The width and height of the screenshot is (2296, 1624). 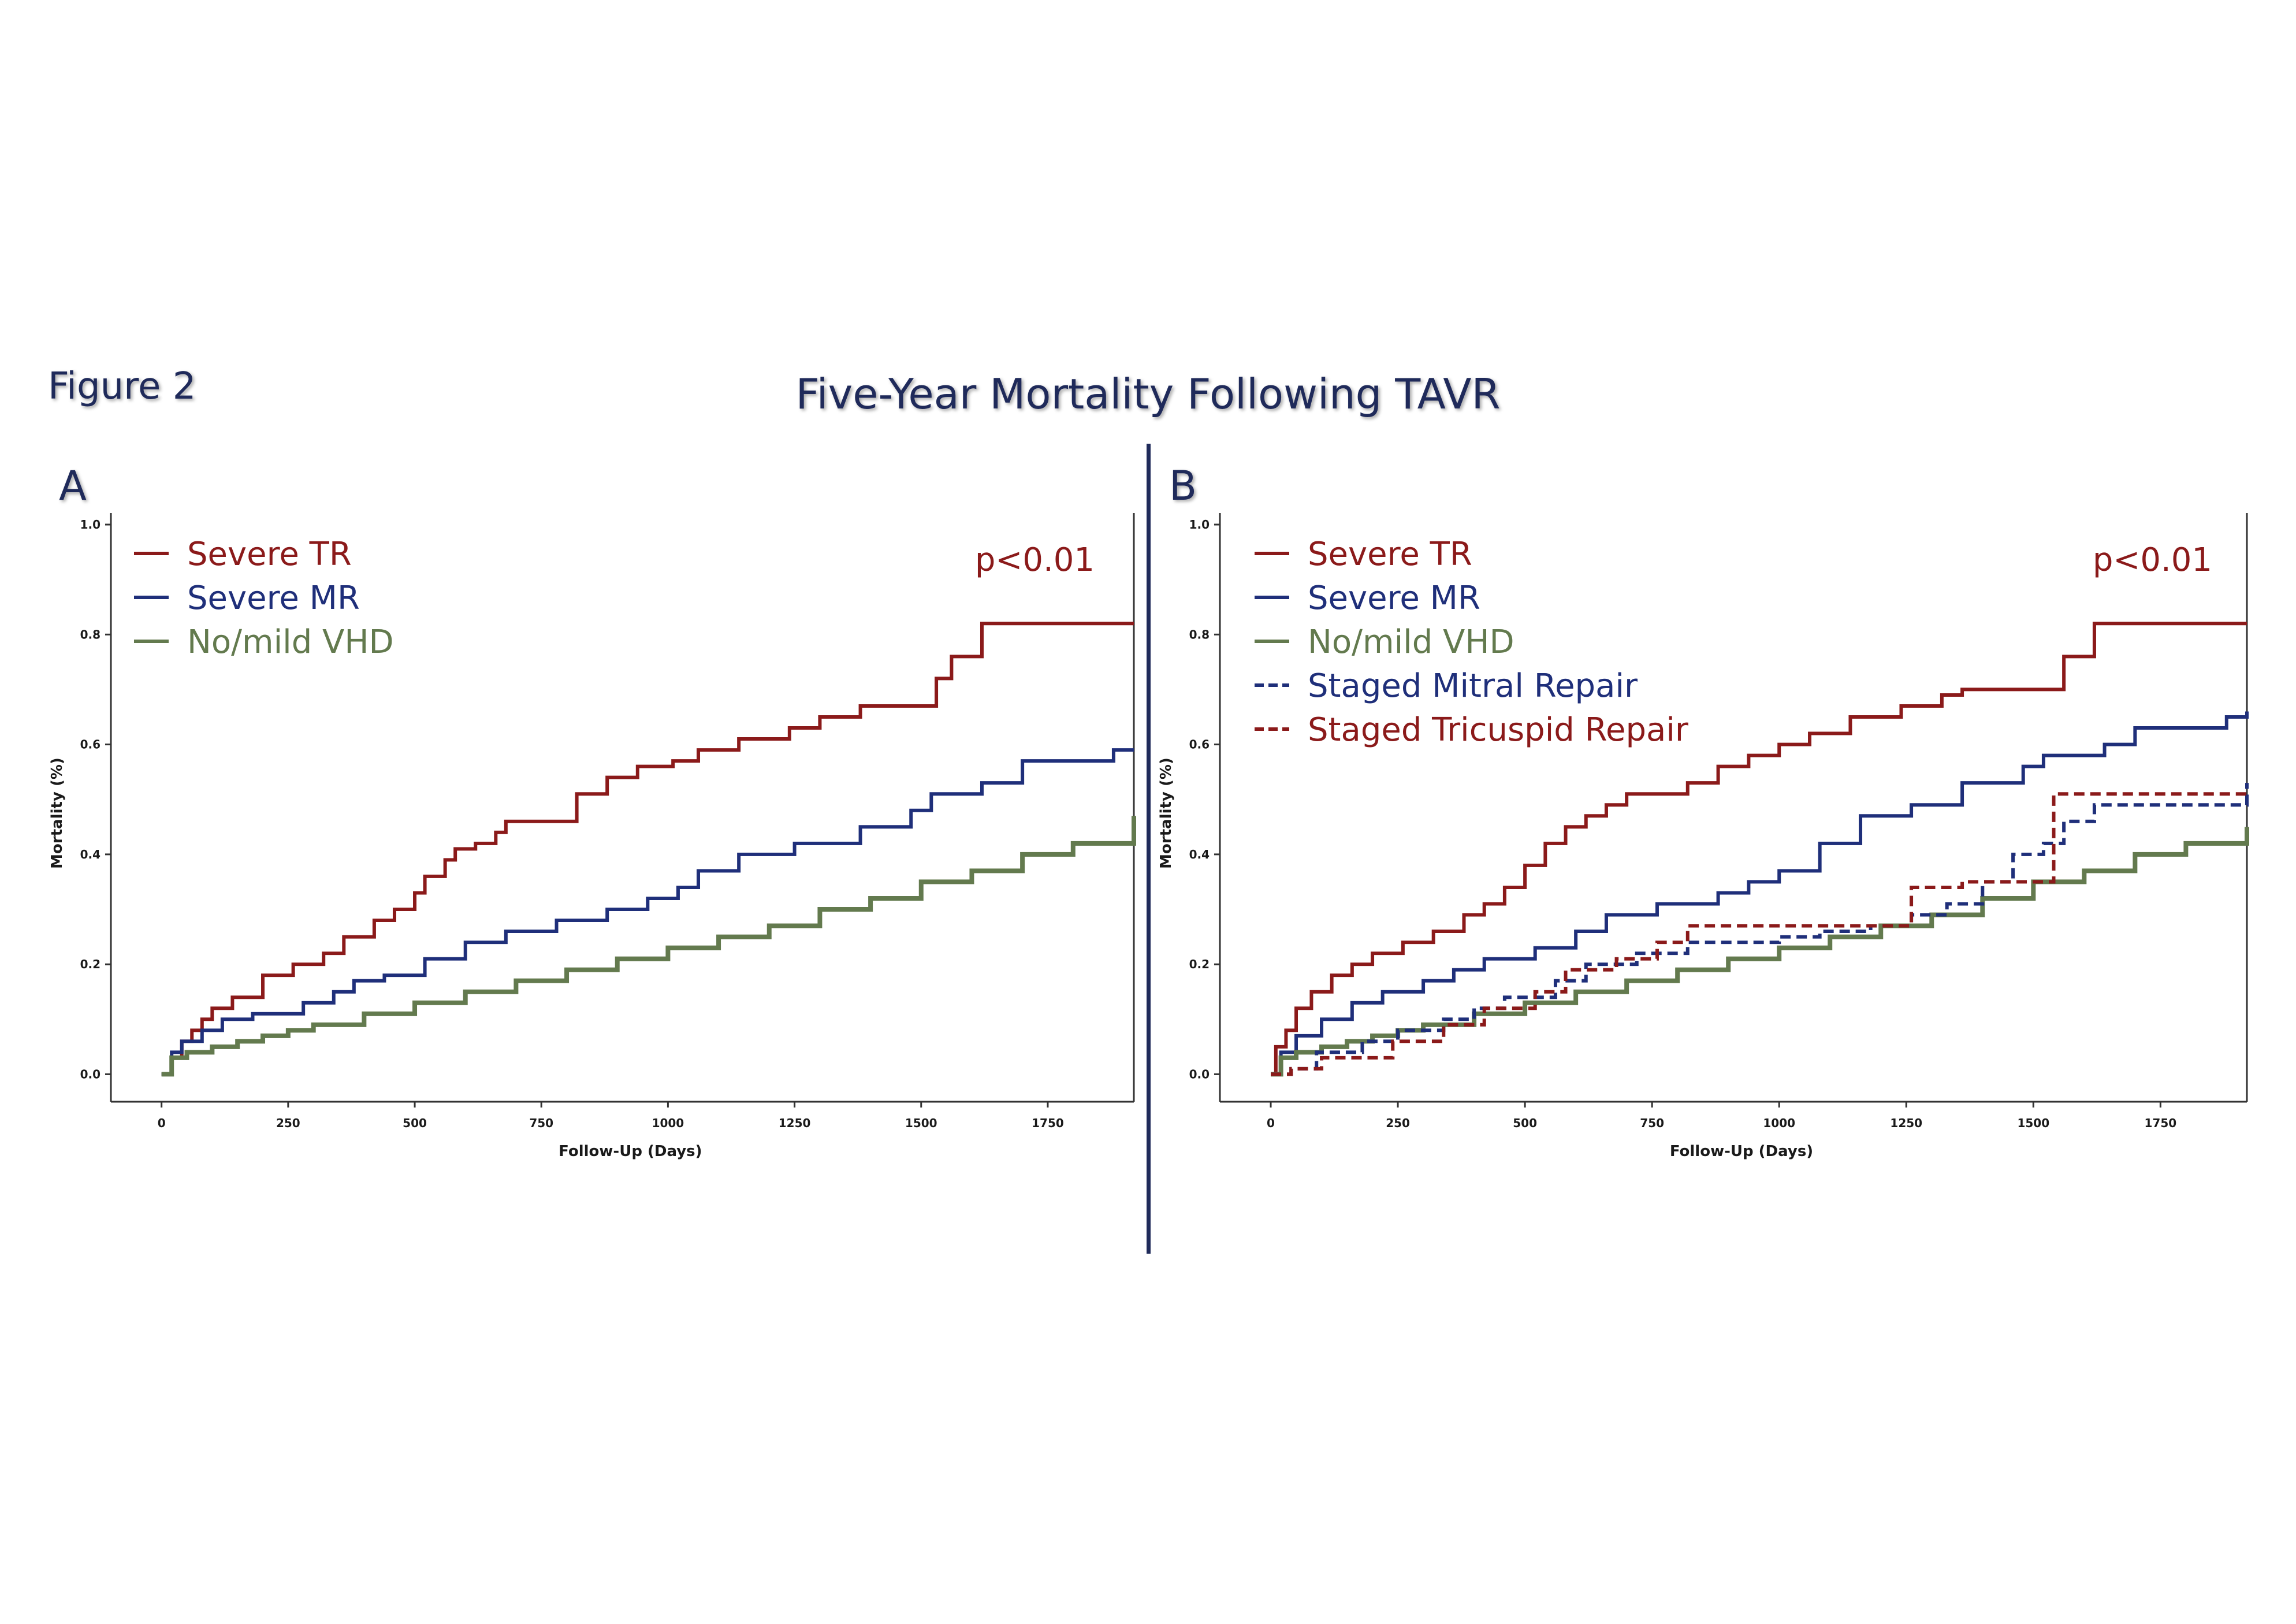 What do you see at coordinates (122, 386) in the screenshot?
I see `figure-label: Figure 2` at bounding box center [122, 386].